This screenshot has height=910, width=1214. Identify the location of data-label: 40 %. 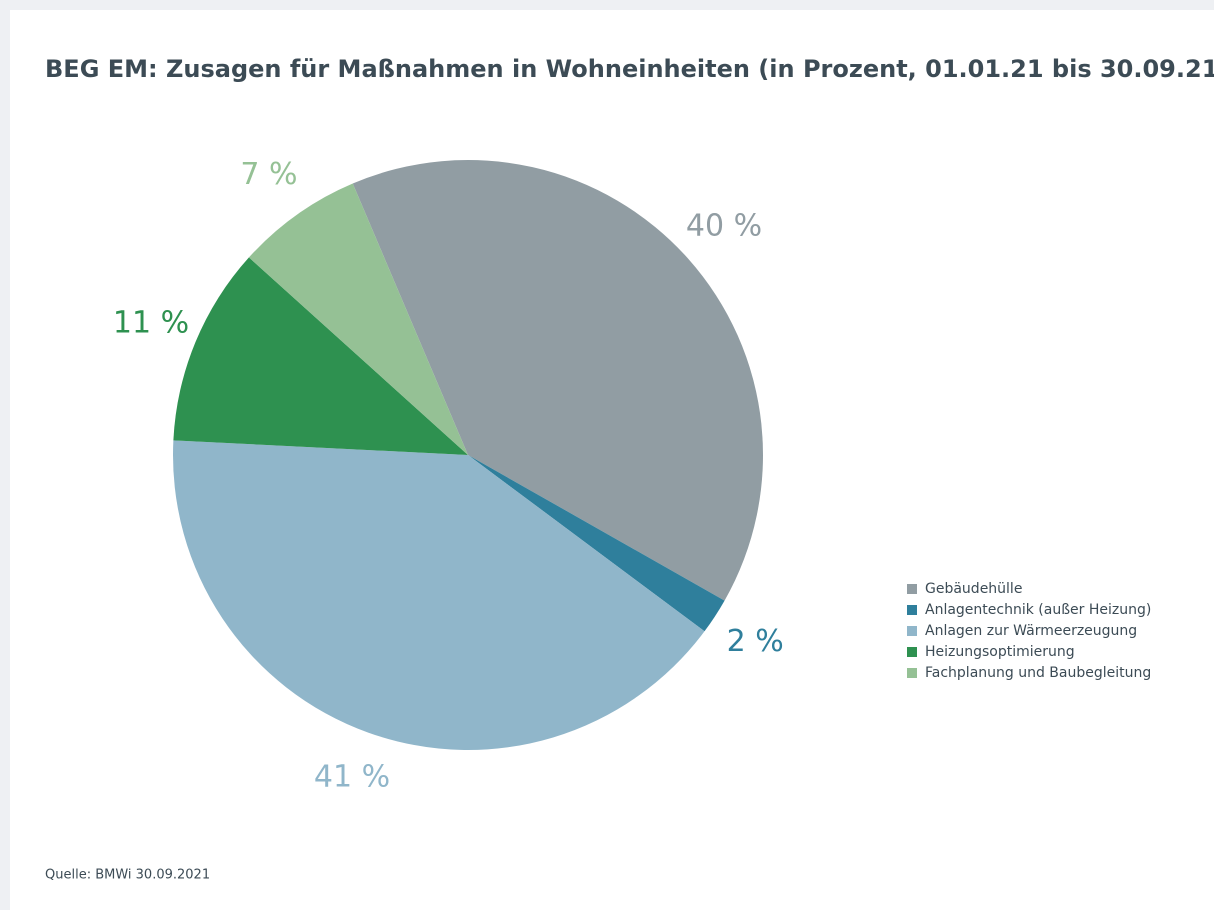
(724, 225).